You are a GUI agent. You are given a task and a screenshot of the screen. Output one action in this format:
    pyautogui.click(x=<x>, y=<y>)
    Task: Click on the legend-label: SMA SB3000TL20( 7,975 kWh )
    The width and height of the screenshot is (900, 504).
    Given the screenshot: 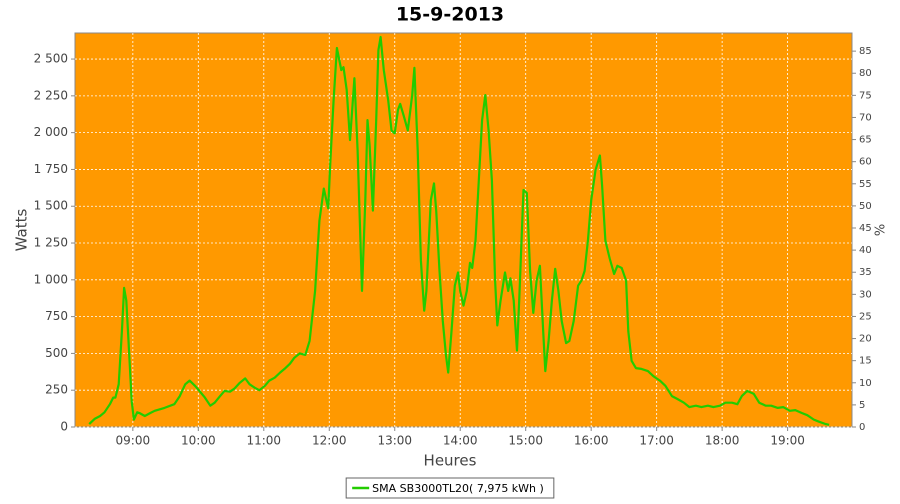 What is the action you would take?
    pyautogui.click(x=458, y=488)
    